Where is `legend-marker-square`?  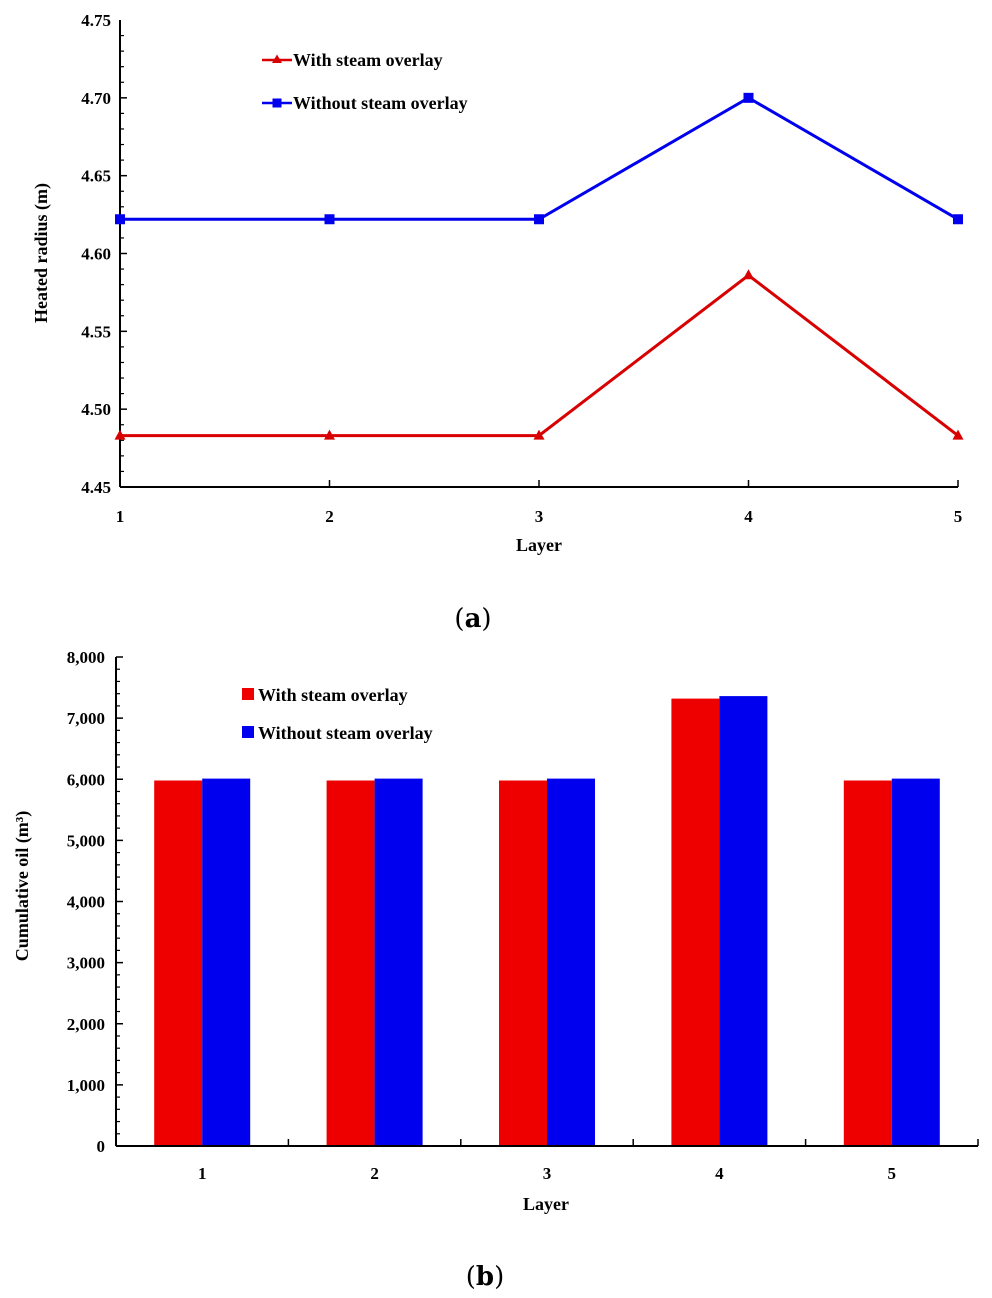 legend-marker-square is located at coordinates (277, 103).